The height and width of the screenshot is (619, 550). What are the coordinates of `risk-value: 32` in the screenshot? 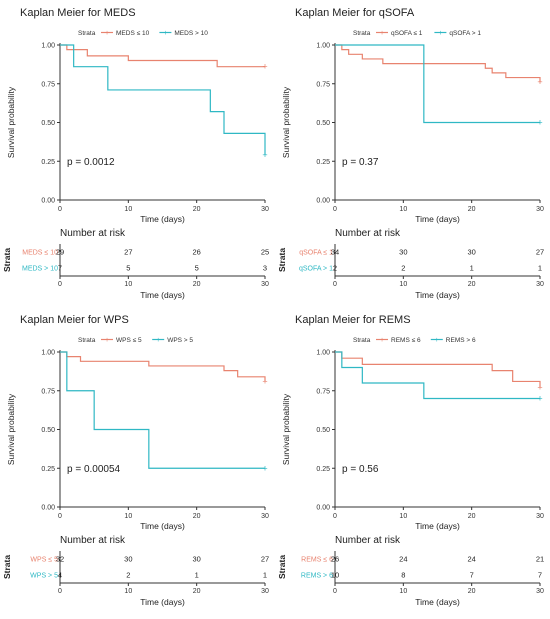 It's located at (60, 559).